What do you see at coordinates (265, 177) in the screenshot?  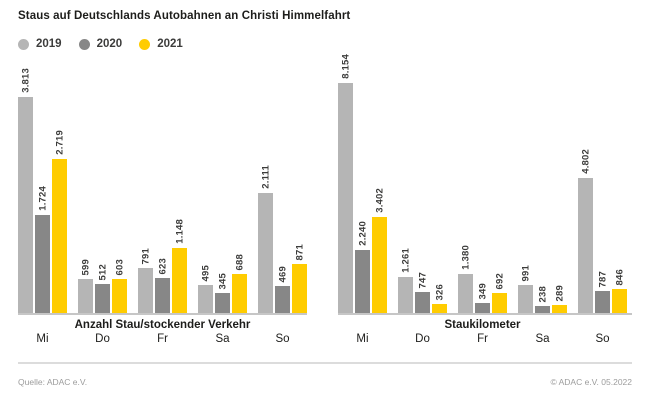 I see `bar-value-label: 2.111` at bounding box center [265, 177].